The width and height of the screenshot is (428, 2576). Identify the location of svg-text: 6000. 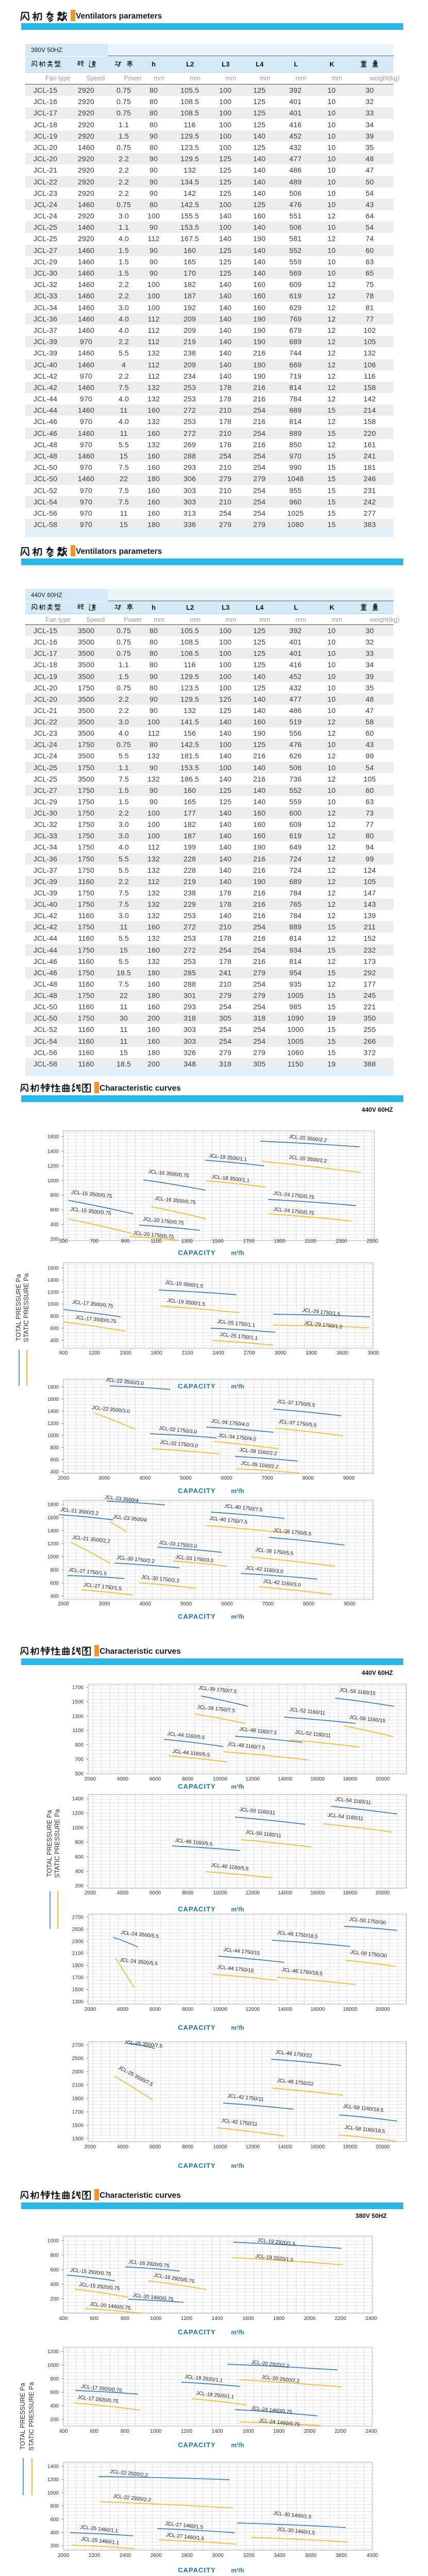
(155, 2010).